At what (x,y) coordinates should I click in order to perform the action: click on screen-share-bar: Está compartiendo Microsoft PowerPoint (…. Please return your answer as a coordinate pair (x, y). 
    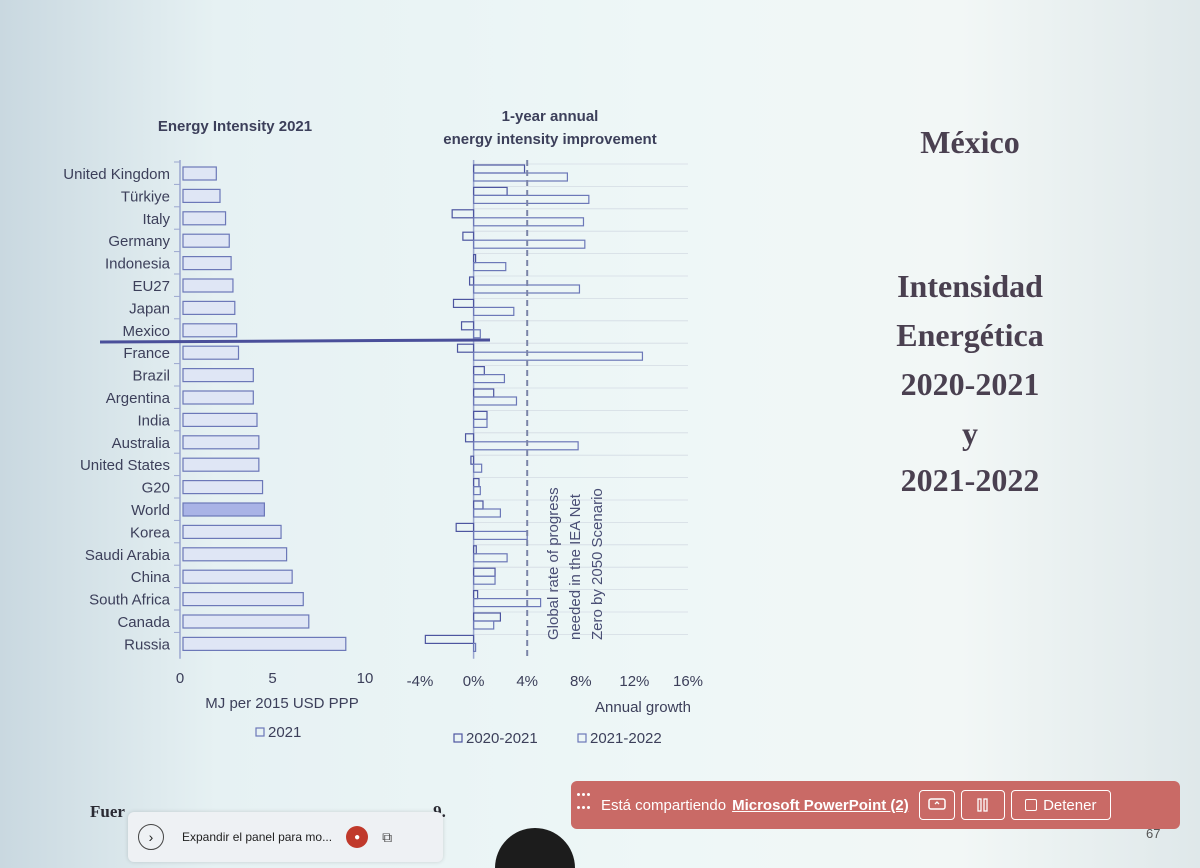
    Looking at the image, I should click on (875, 805).